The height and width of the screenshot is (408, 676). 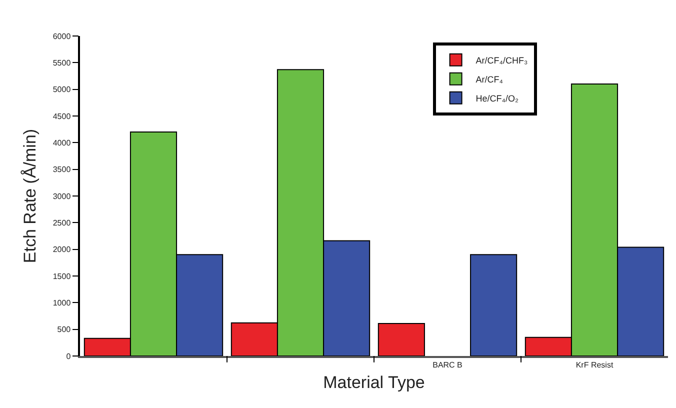 What do you see at coordinates (62, 249) in the screenshot?
I see `y-tick-label: 2000` at bounding box center [62, 249].